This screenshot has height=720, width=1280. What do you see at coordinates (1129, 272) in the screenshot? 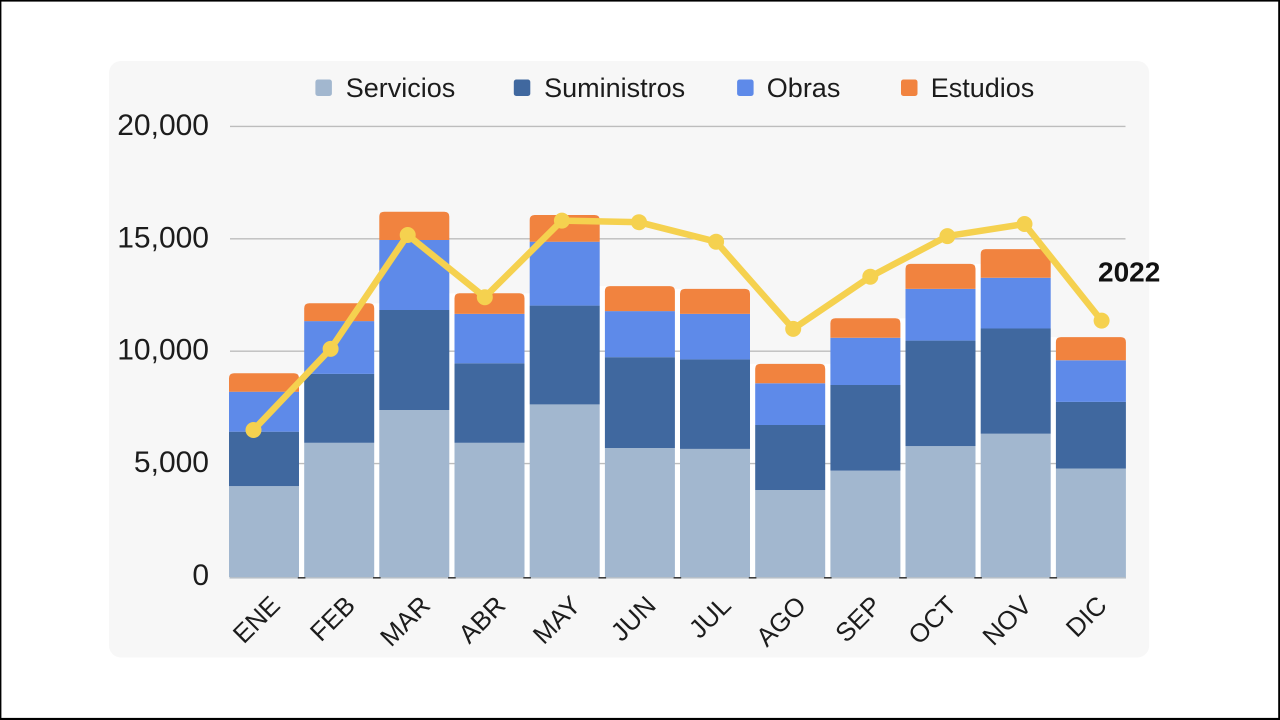
I see `svg-text: 2022` at bounding box center [1129, 272].